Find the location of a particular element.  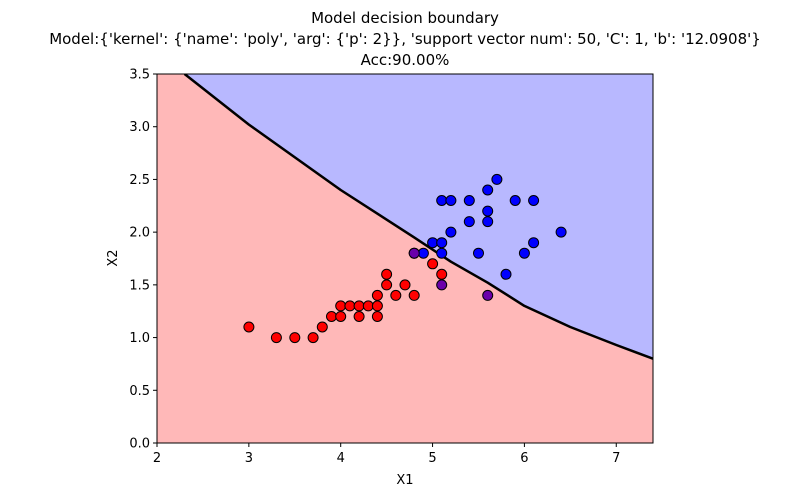

data-points is located at coordinates (405, 258).